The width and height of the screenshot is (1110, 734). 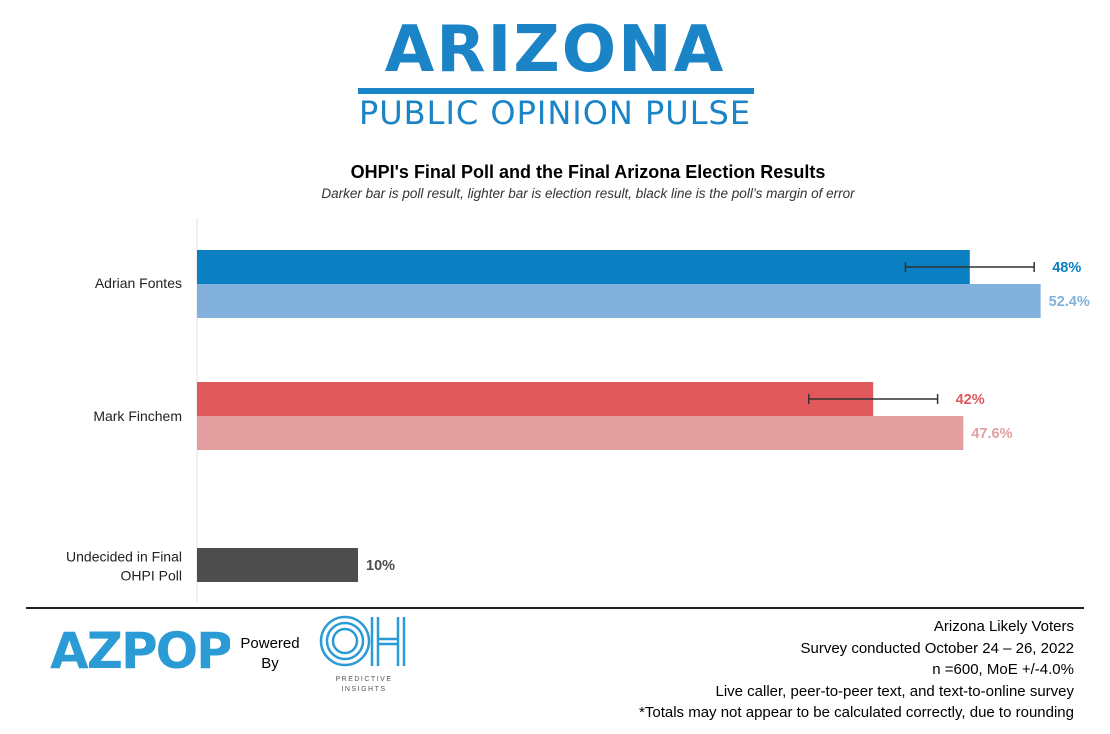 What do you see at coordinates (991, 434) in the screenshot?
I see `data-label: 47.6%` at bounding box center [991, 434].